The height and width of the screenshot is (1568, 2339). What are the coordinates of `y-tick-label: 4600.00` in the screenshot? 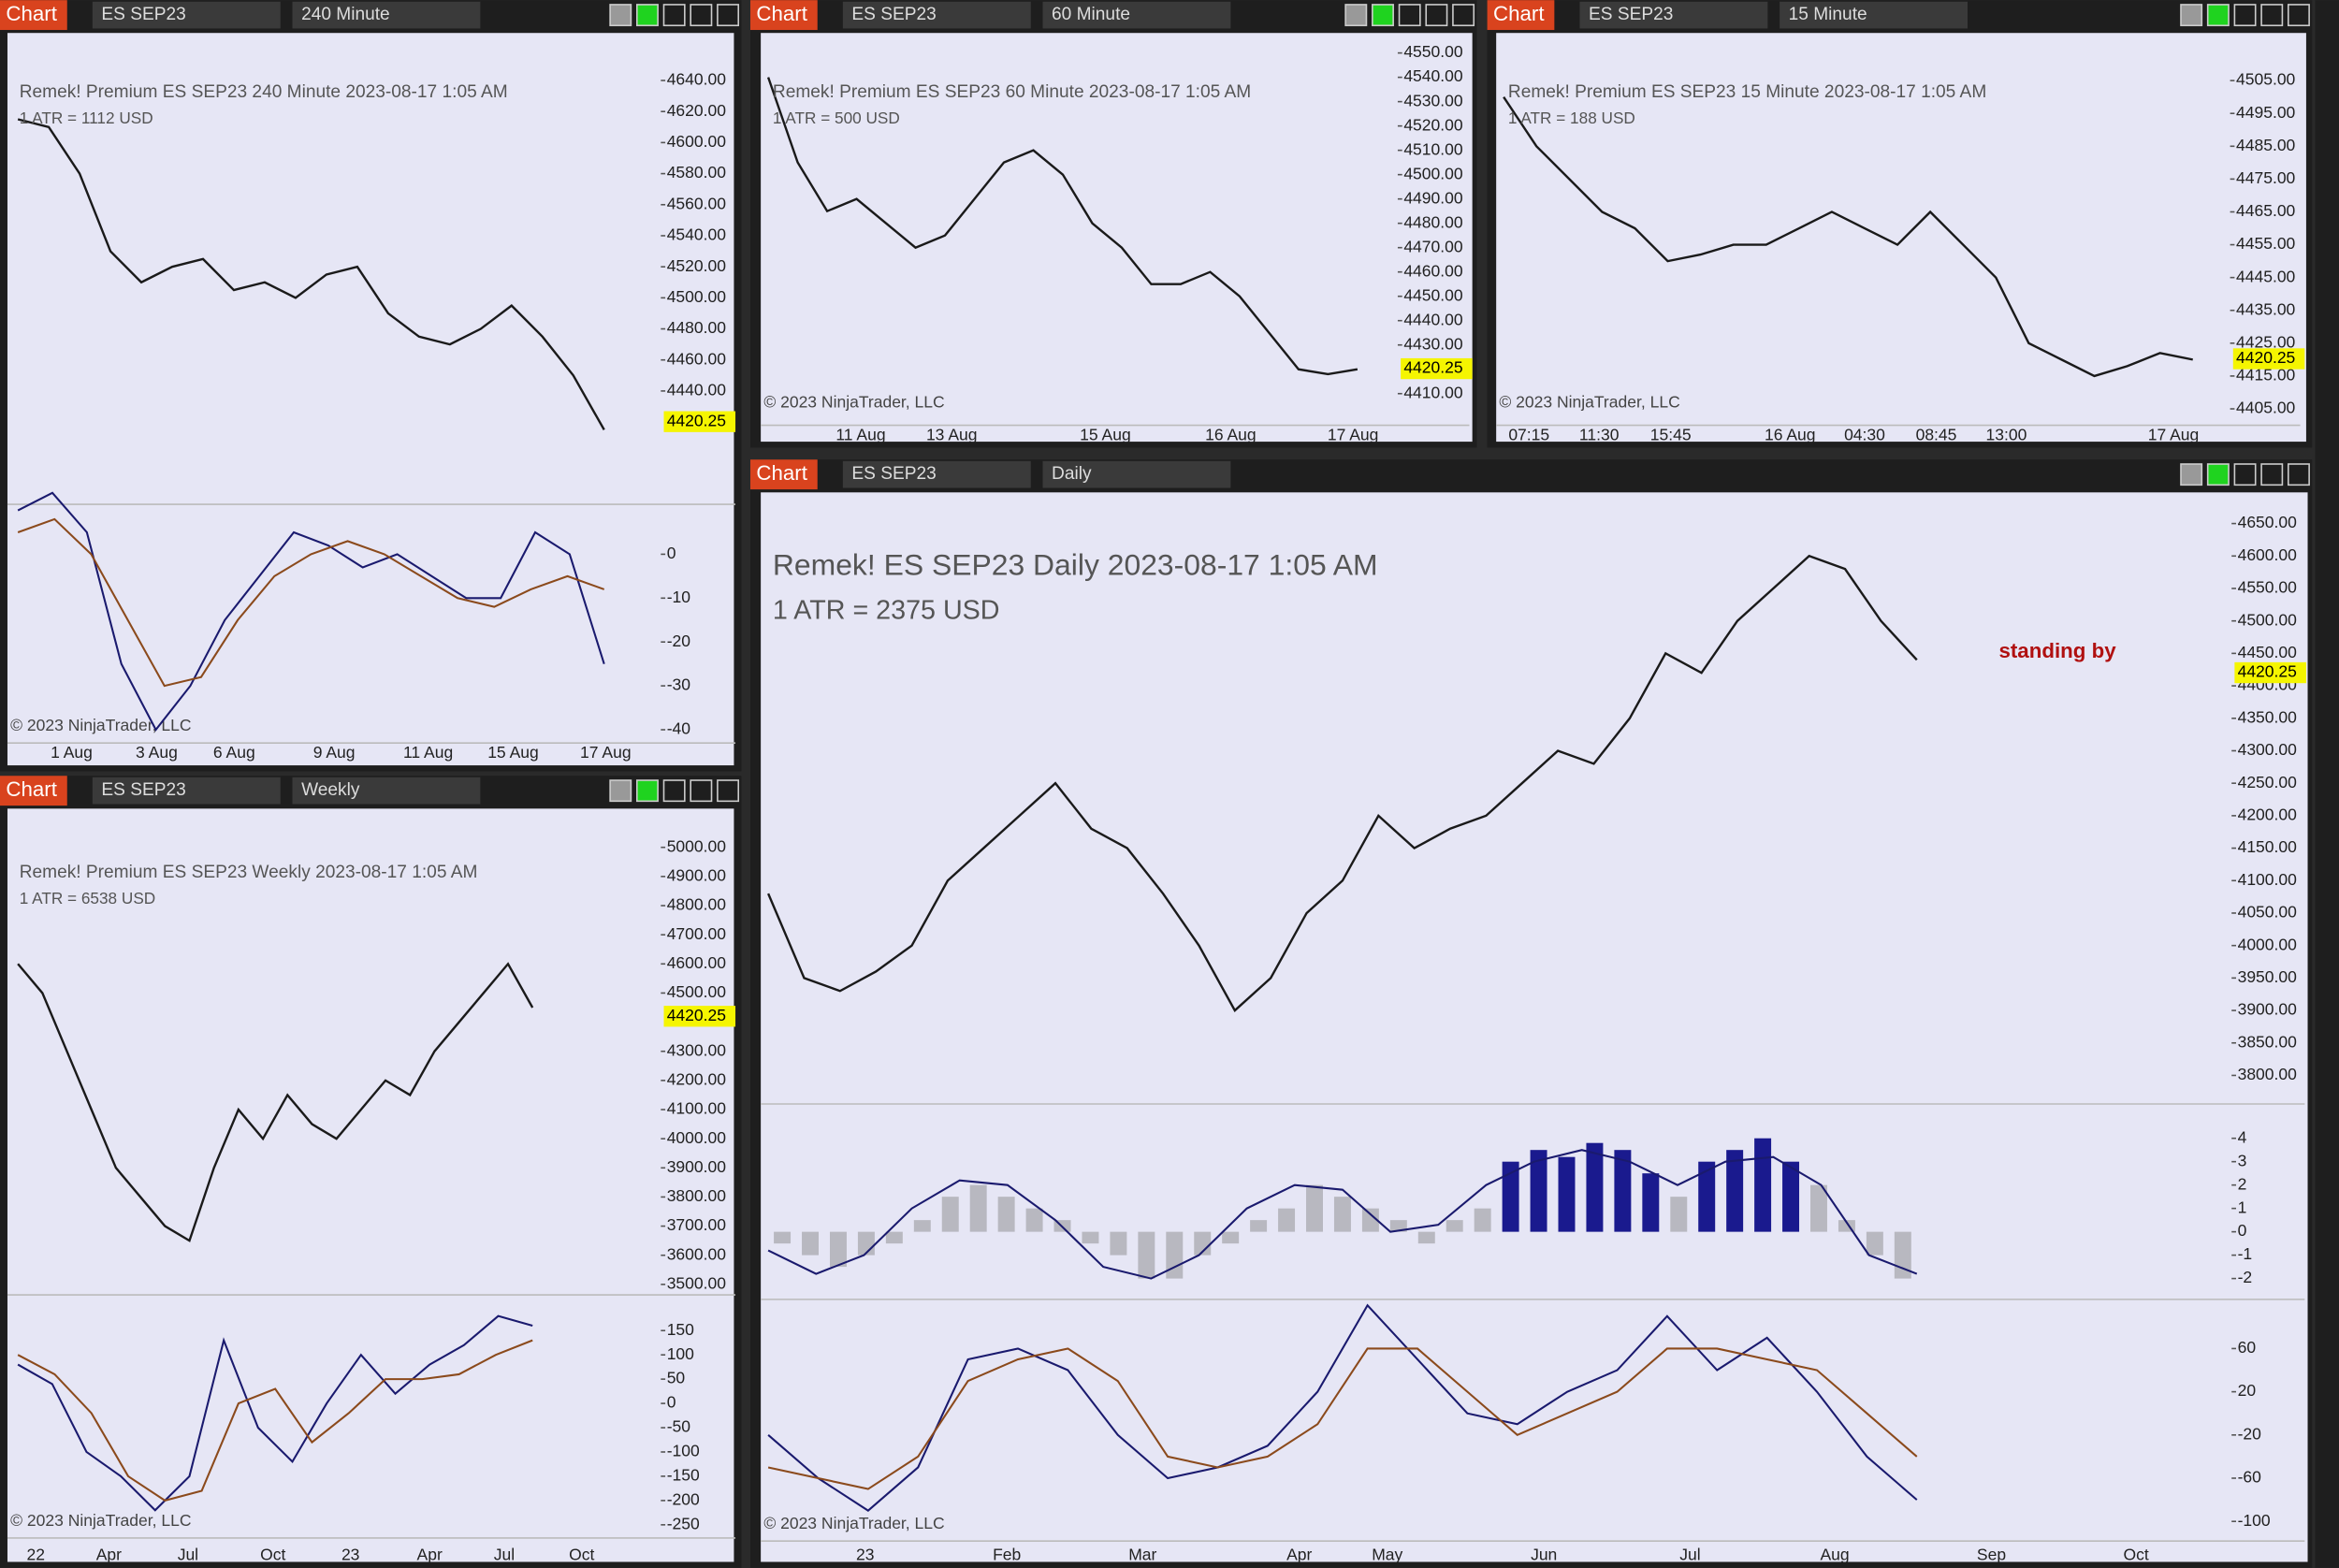 It's located at (697, 141).